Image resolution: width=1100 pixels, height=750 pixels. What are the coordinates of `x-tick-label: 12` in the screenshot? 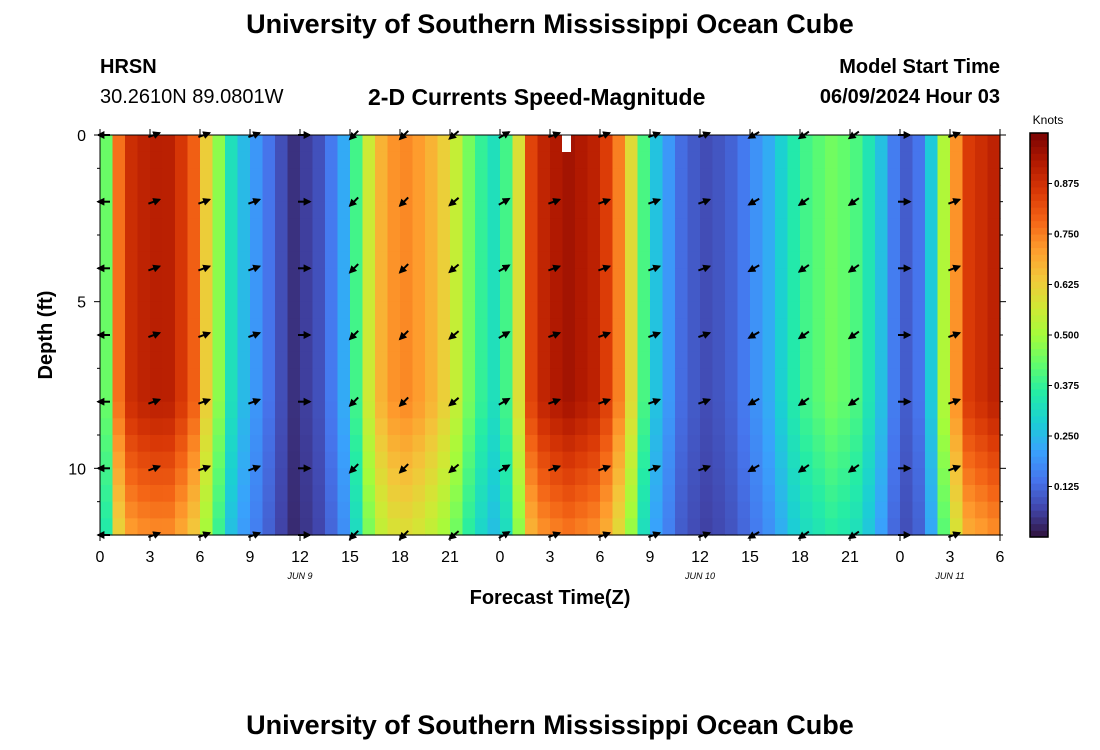 It's located at (300, 557).